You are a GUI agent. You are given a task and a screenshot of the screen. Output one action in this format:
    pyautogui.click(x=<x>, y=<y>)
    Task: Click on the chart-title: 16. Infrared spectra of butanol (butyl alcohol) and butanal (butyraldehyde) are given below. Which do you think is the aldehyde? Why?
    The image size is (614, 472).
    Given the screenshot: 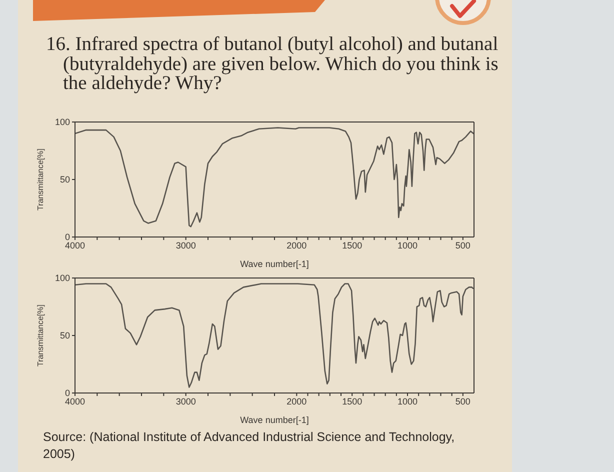 What is the action you would take?
    pyautogui.click(x=273, y=64)
    